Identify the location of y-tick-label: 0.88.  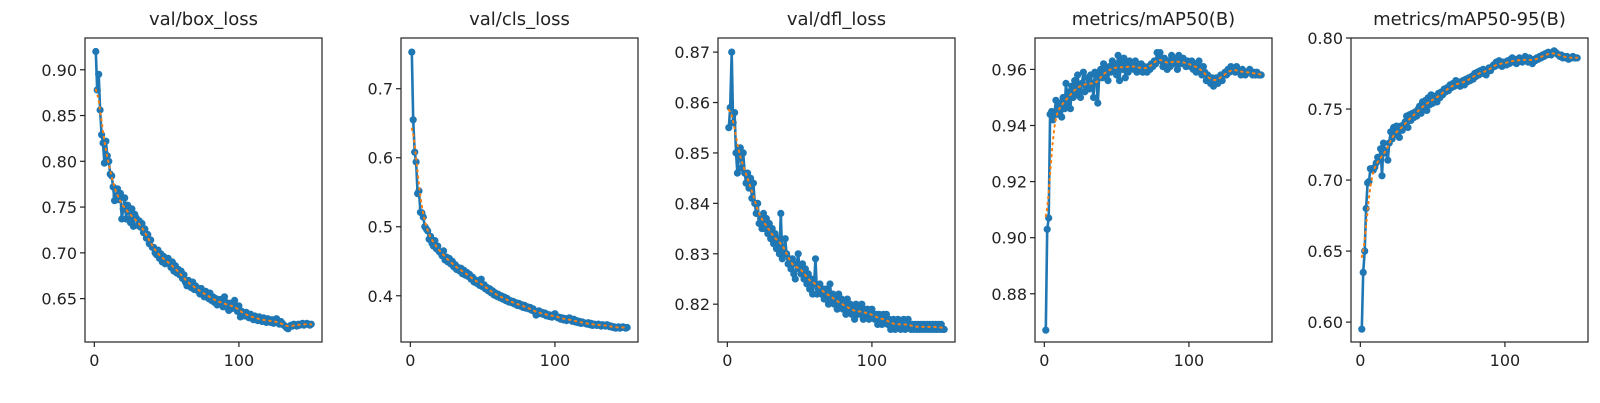
(1009, 294).